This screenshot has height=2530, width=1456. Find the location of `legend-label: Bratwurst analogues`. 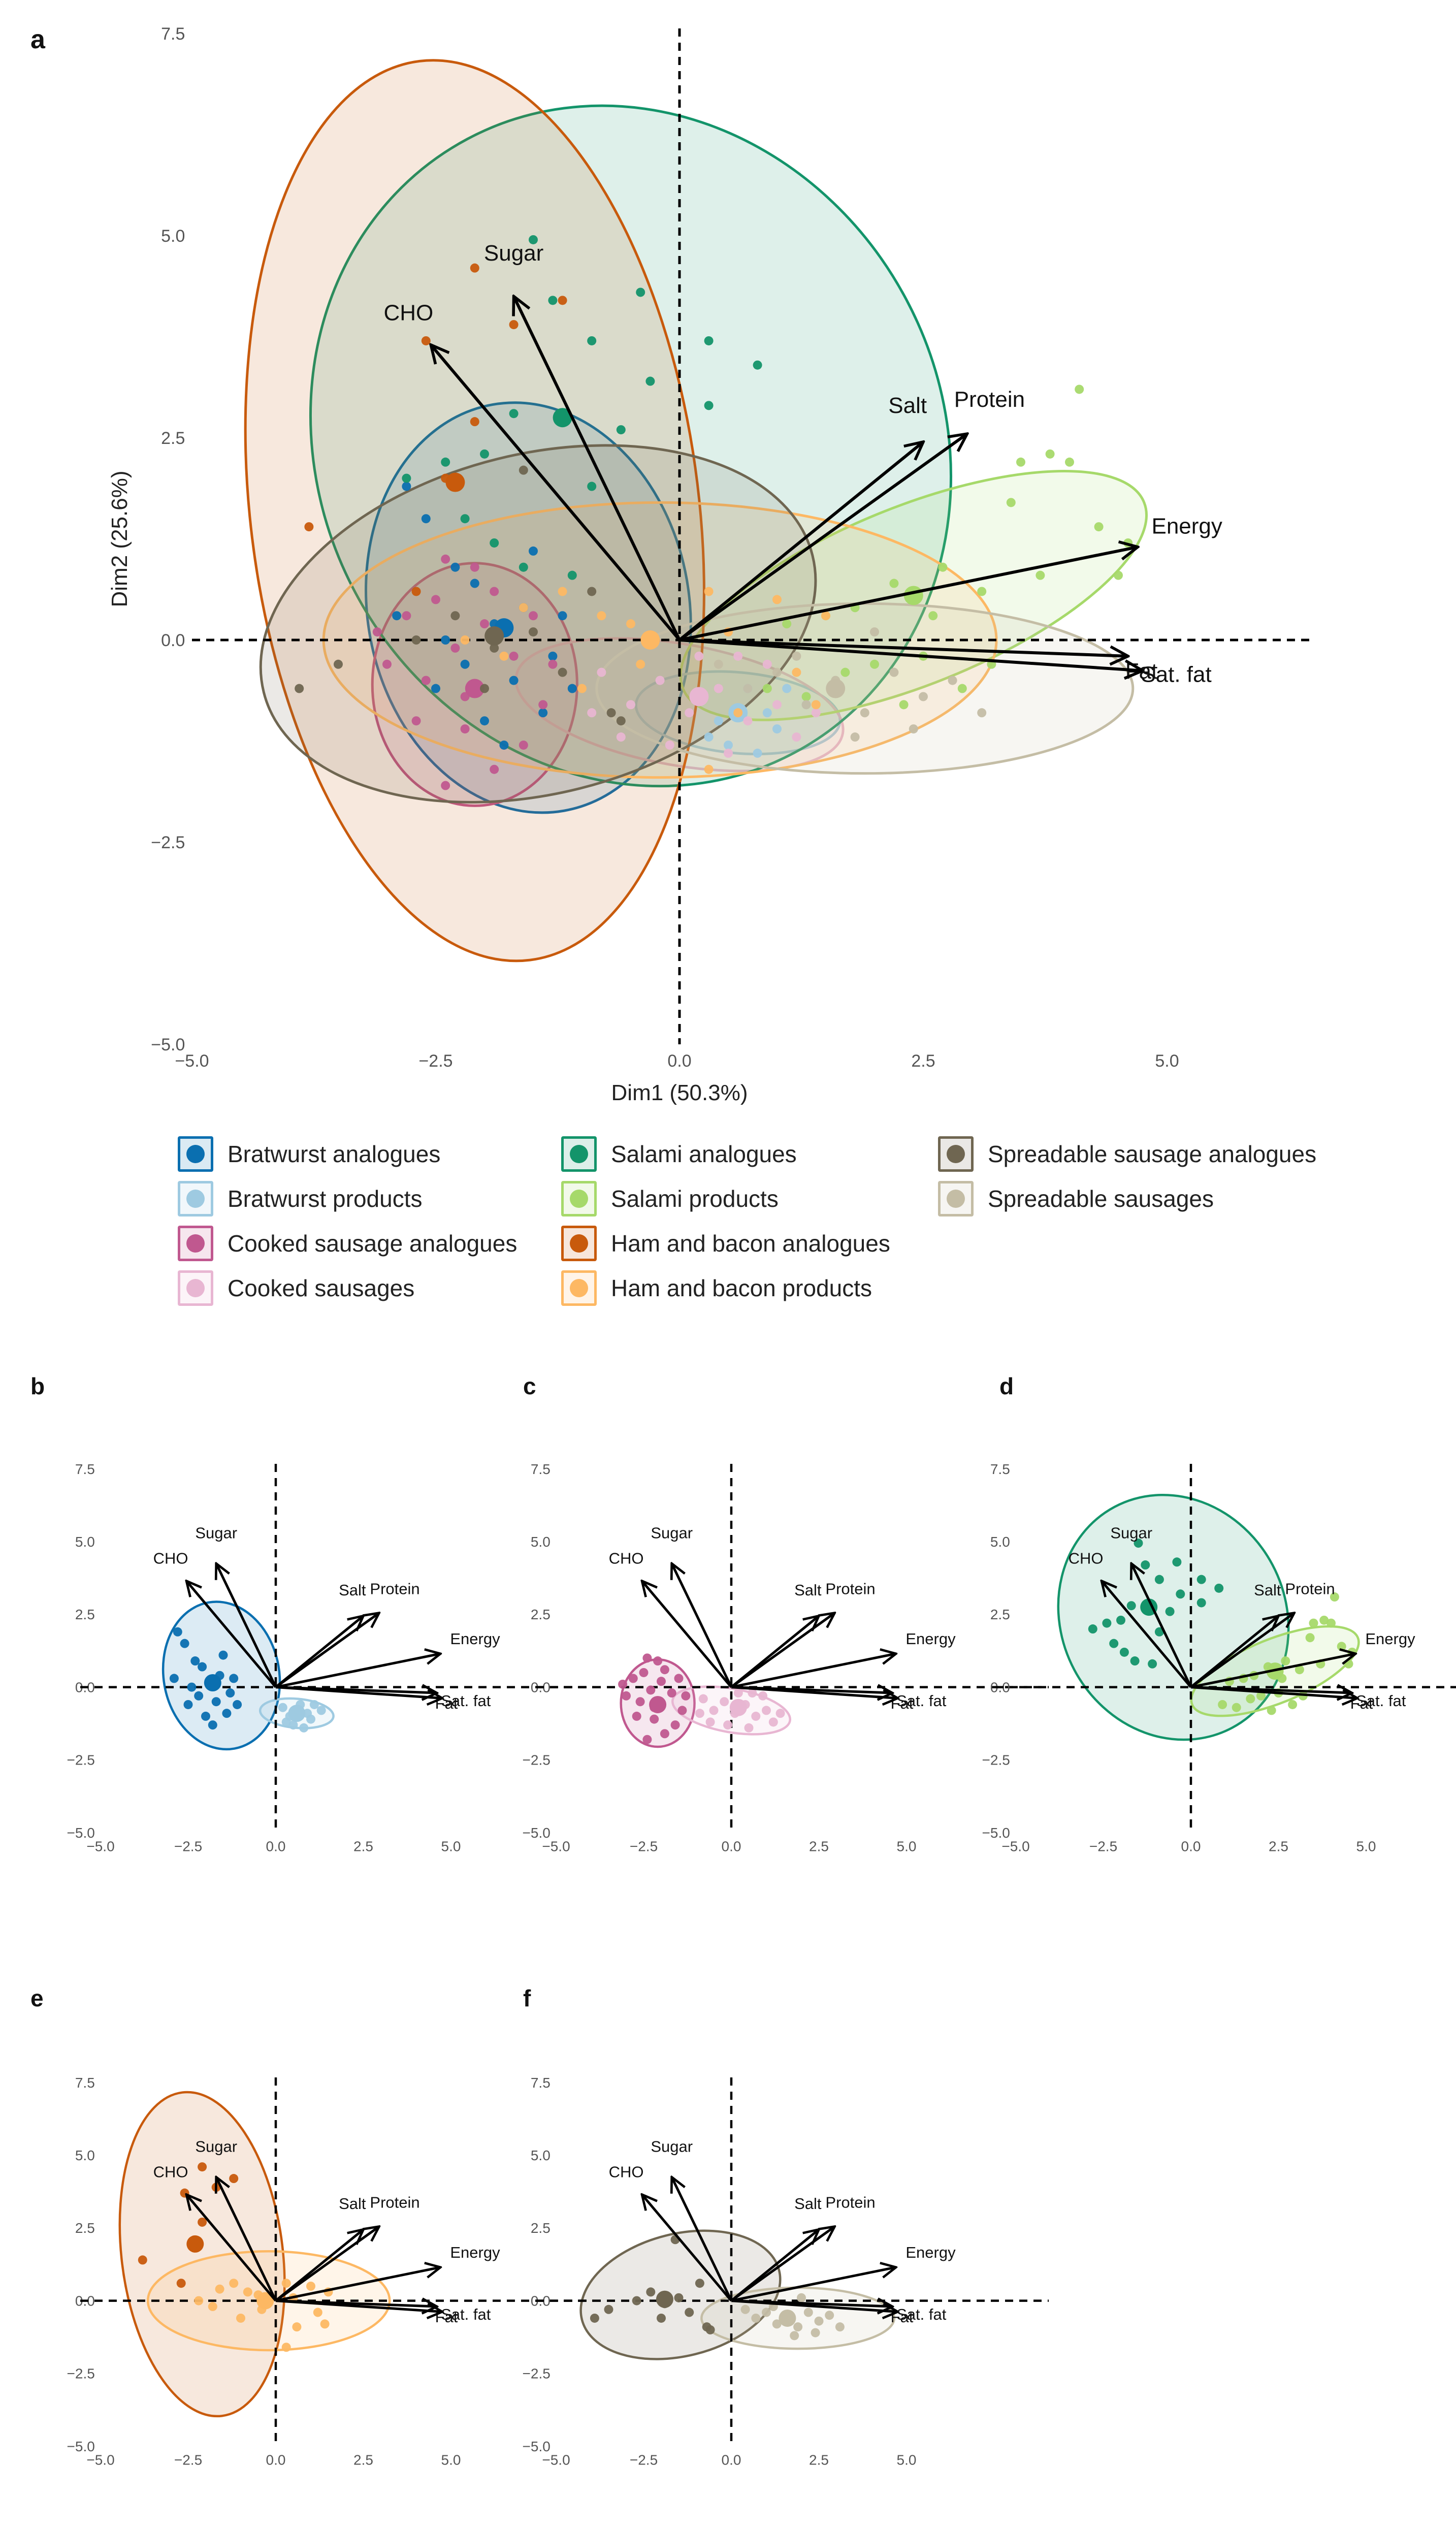

legend-label: Bratwurst analogues is located at coordinates (334, 1154).